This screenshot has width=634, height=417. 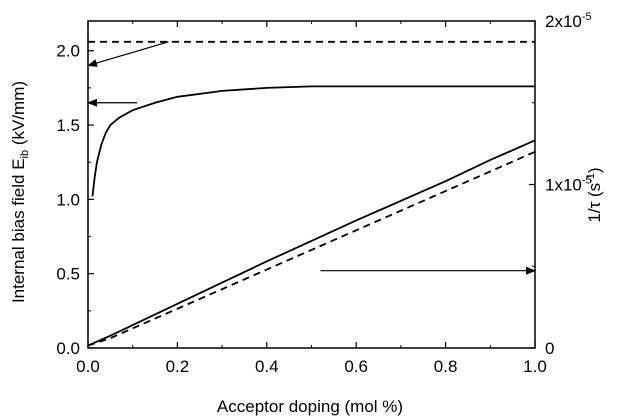 I want to click on y-left-axis-title: Internal bias field Eib (kV/mm), so click(x=20, y=192).